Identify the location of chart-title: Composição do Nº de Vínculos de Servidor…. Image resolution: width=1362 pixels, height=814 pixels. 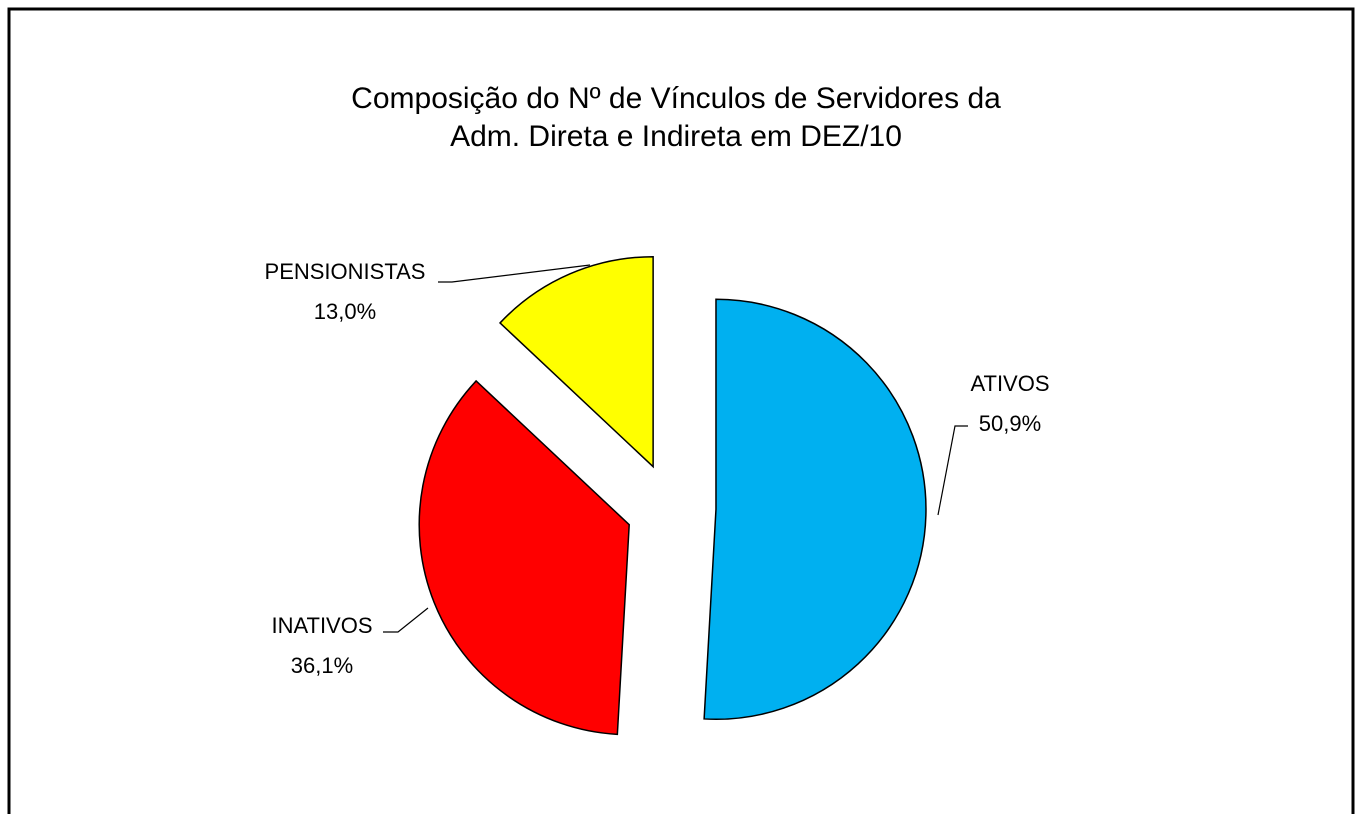
(676, 98).